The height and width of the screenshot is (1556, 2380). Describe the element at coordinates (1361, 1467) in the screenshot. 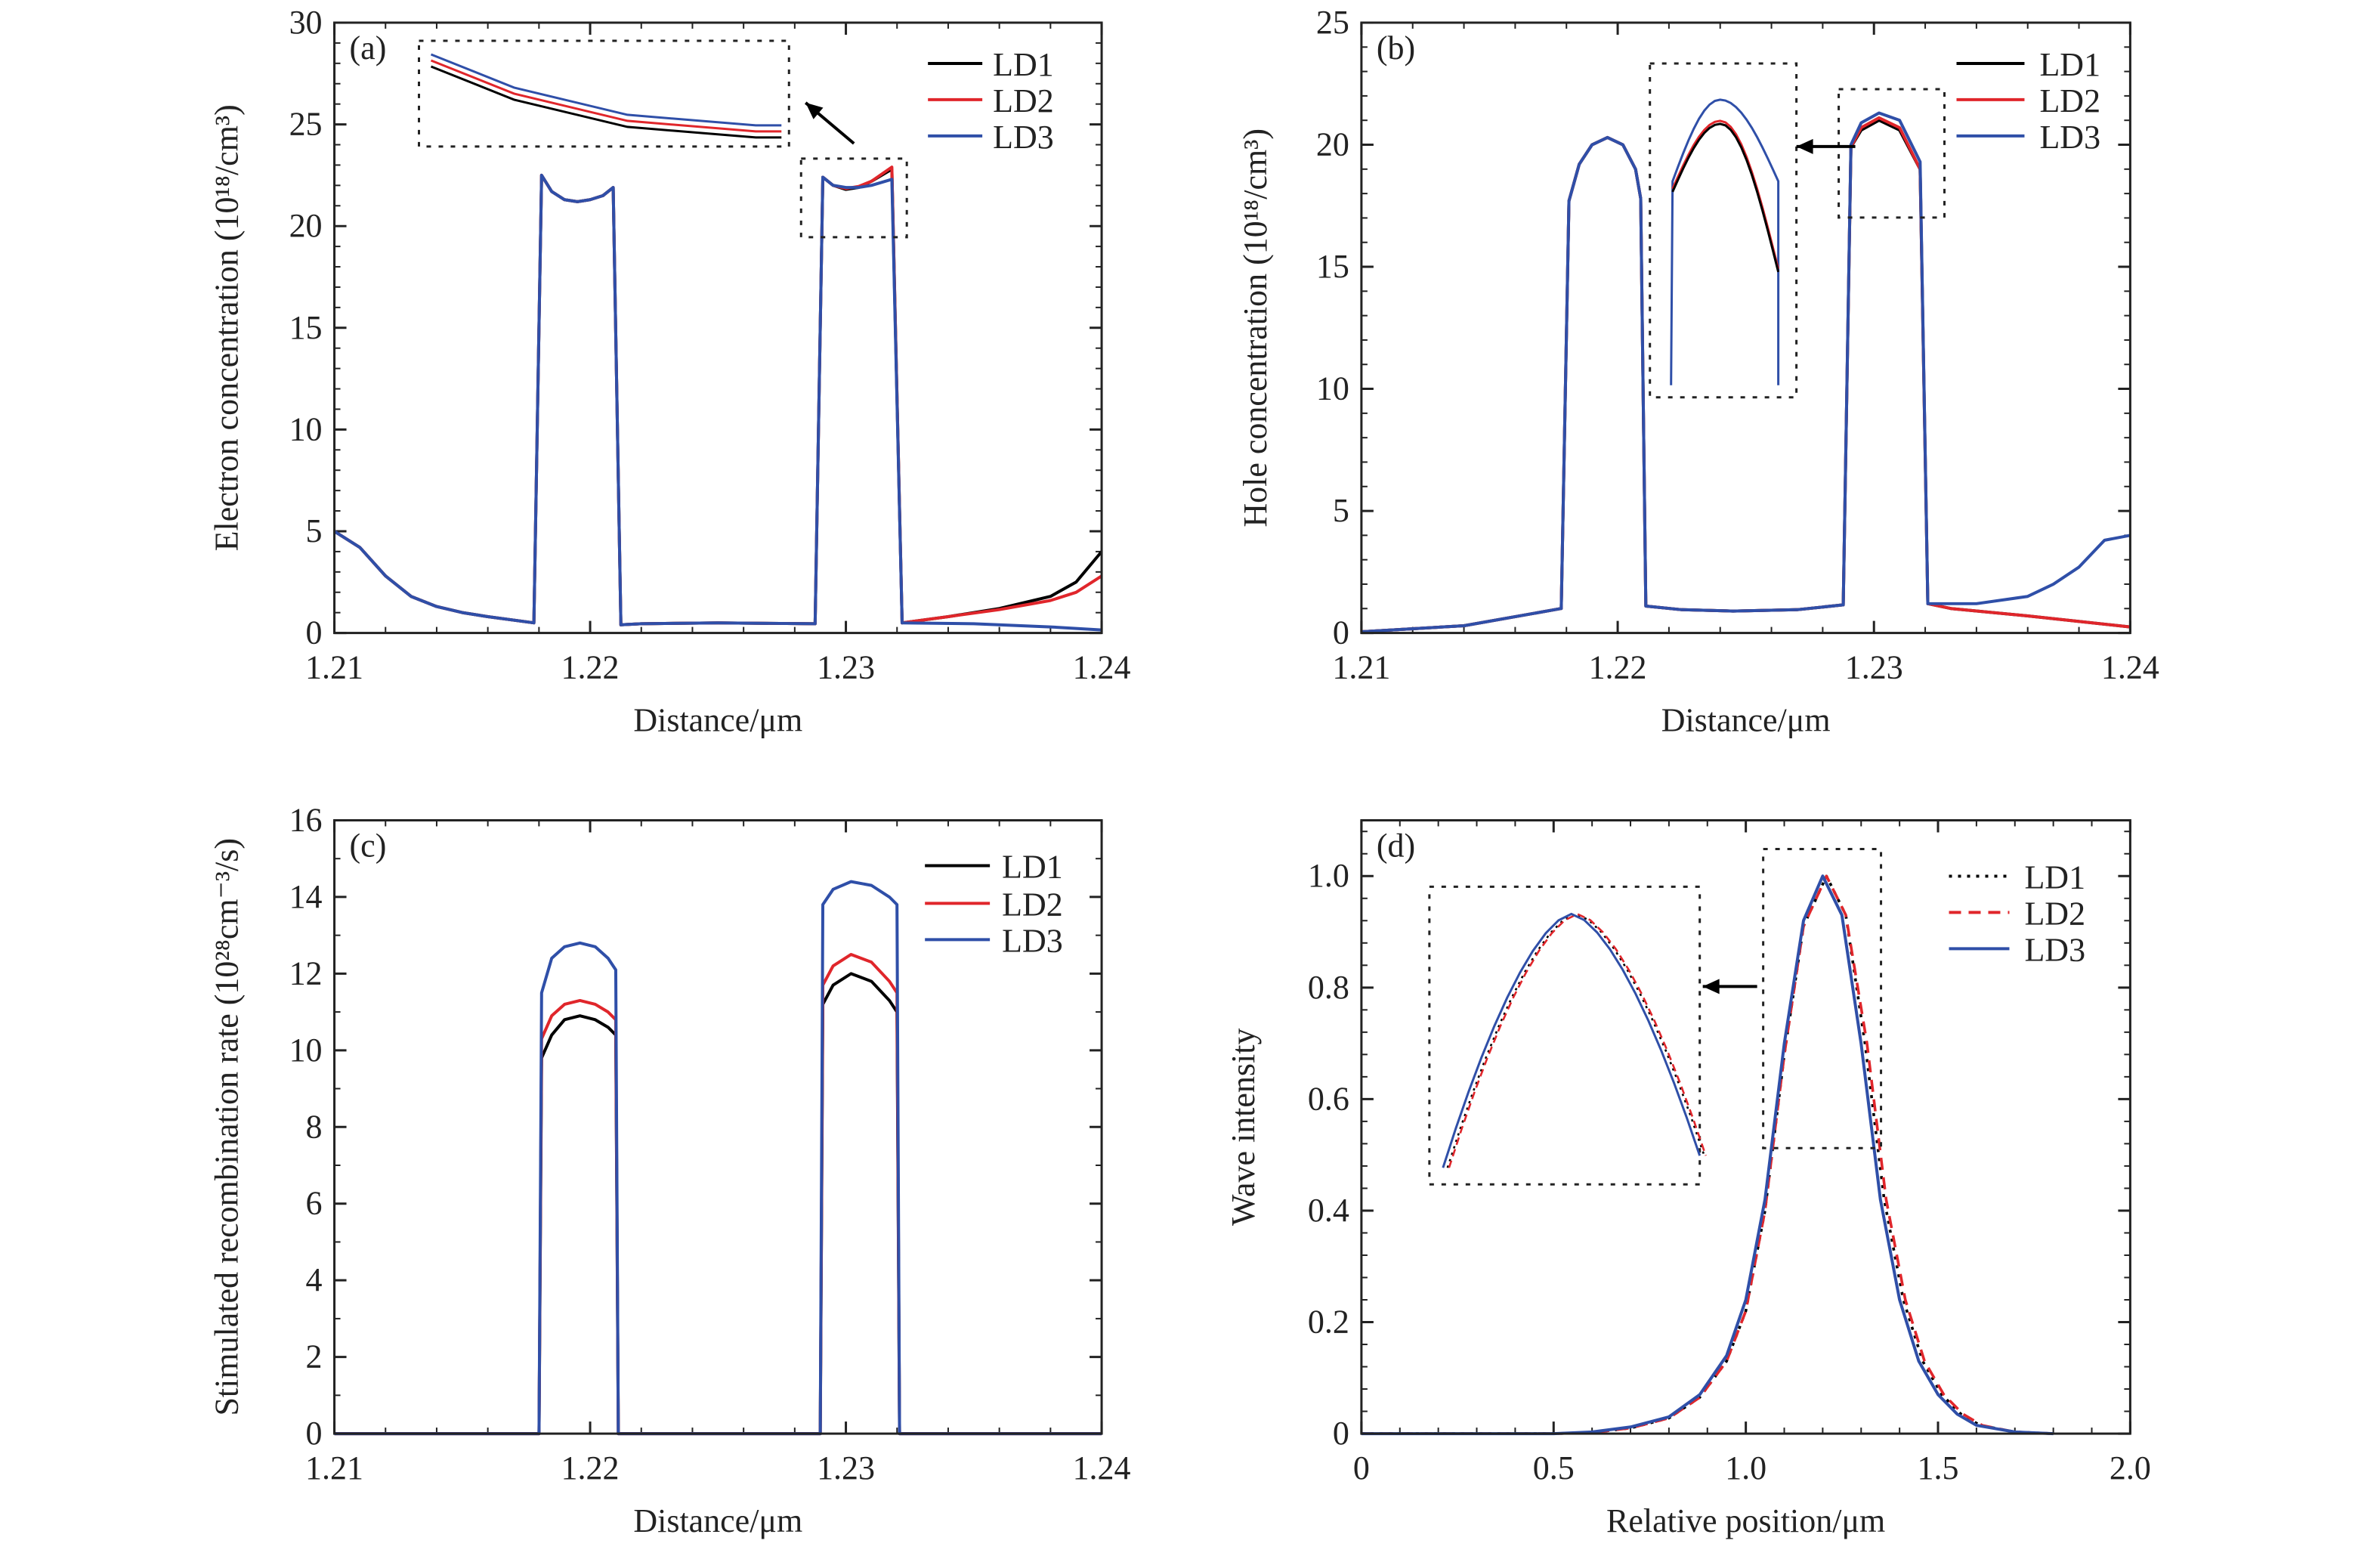

I see `x-tick-label: 0` at that location.